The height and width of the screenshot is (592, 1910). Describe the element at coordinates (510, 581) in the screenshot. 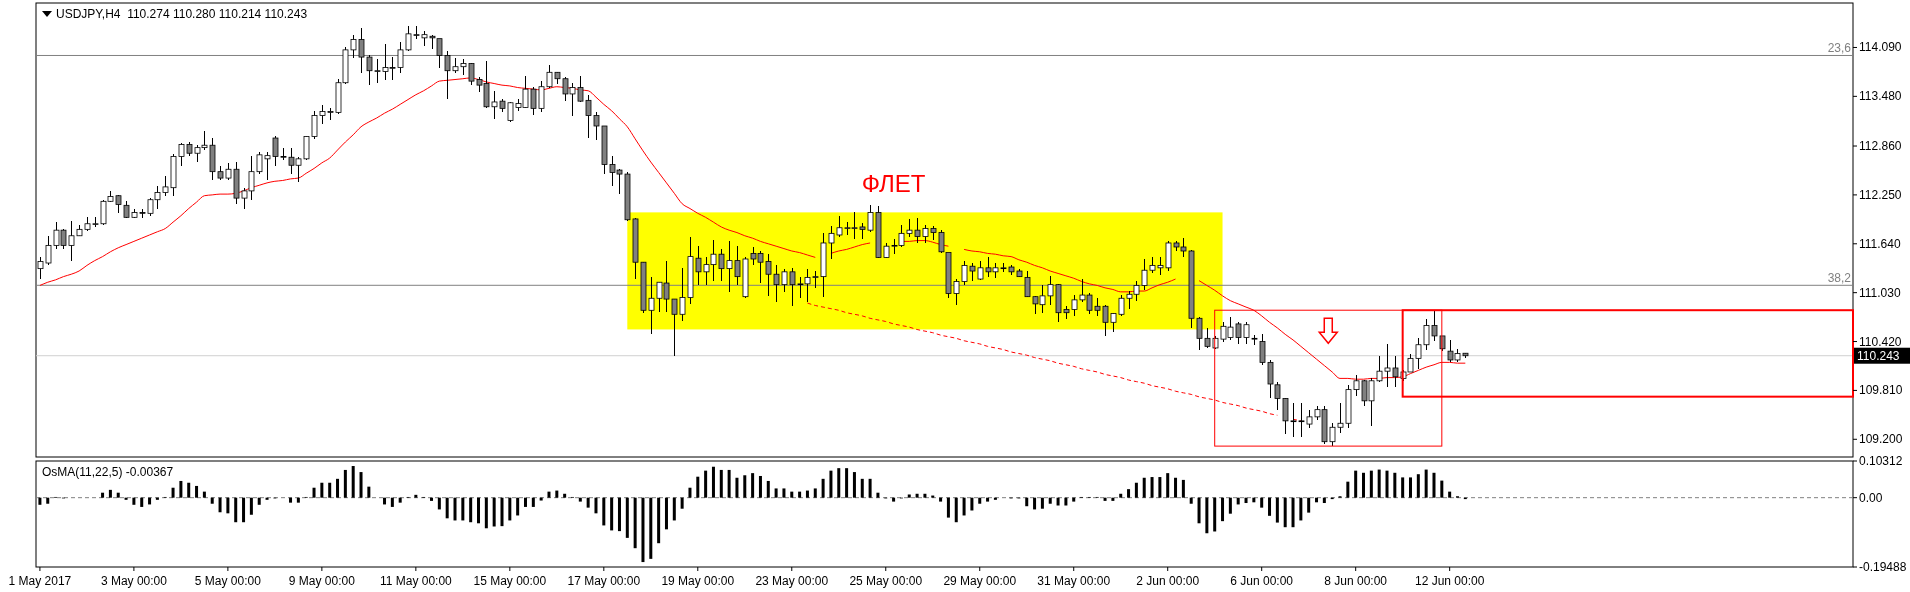

I see `x-tick-label: 15 May 00:00` at that location.